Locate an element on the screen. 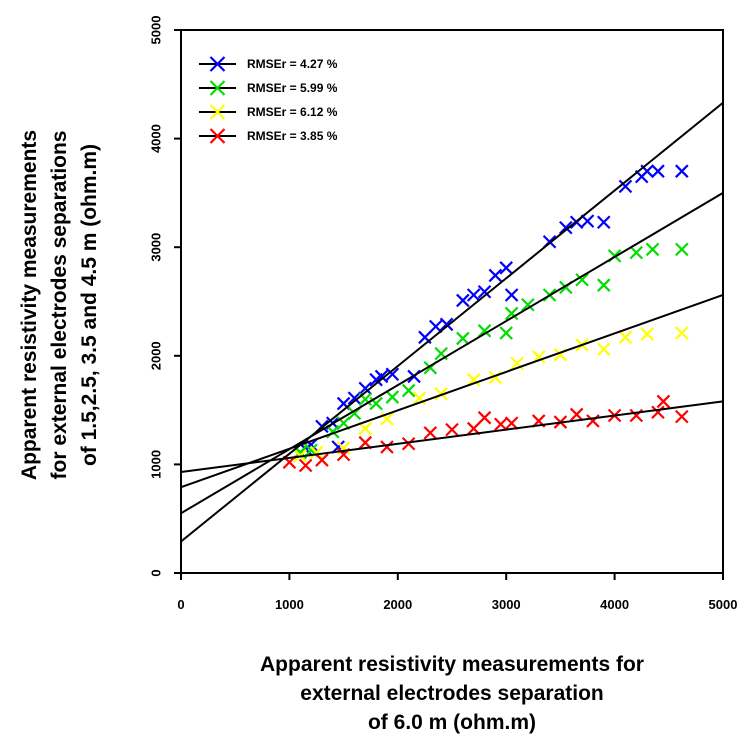  y-axis-title-line: for external electrodes separations is located at coordinates (59, 305).